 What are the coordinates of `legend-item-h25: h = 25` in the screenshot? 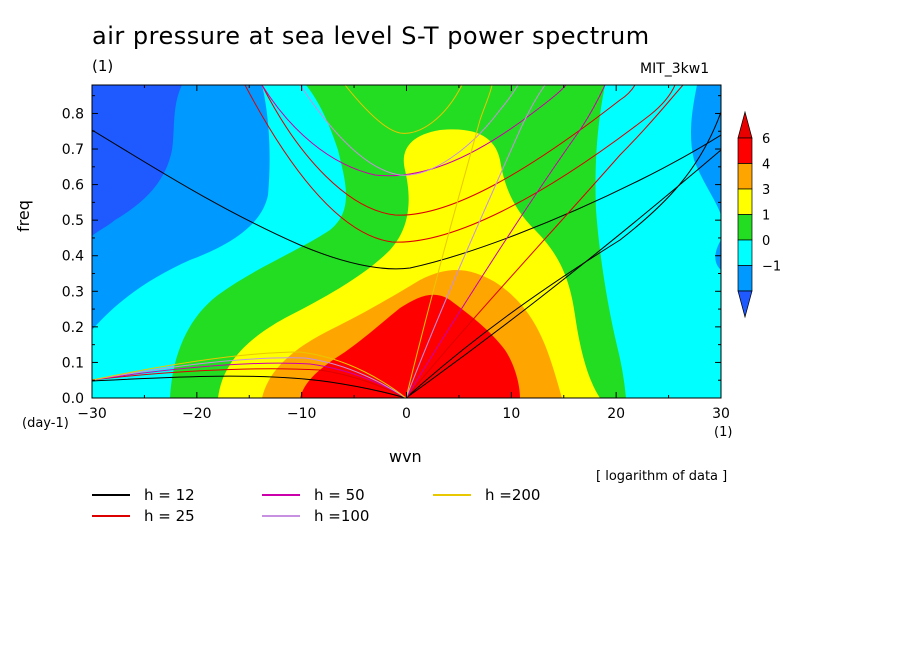 It's located at (143, 516).